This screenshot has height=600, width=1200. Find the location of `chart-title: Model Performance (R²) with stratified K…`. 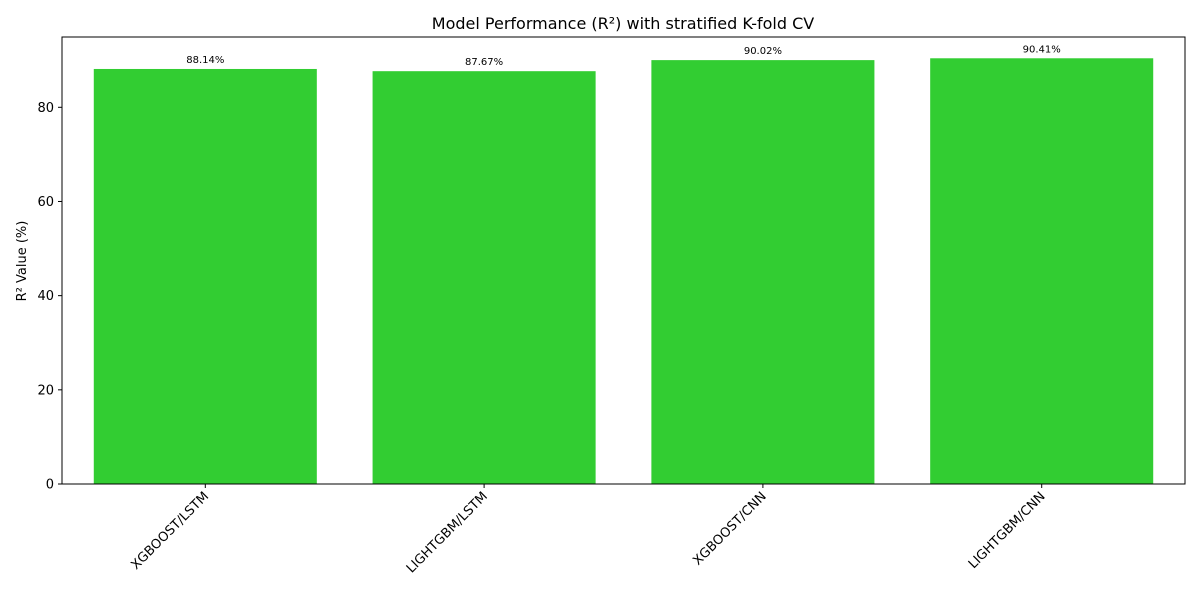

chart-title: Model Performance (R²) with stratified K… is located at coordinates (623, 23).